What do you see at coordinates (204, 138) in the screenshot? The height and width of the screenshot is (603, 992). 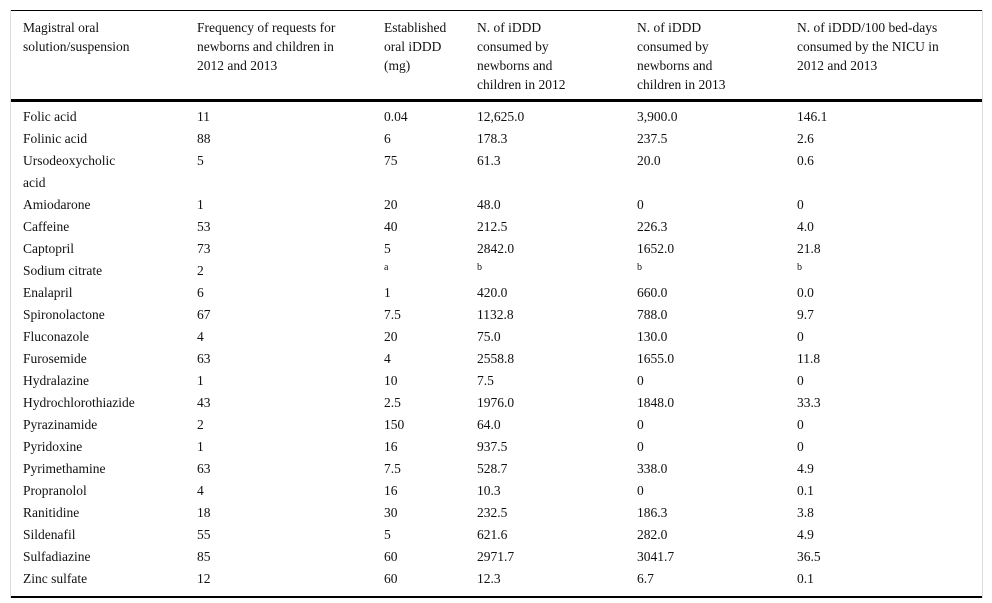 I see `frequency-cell: 88` at bounding box center [204, 138].